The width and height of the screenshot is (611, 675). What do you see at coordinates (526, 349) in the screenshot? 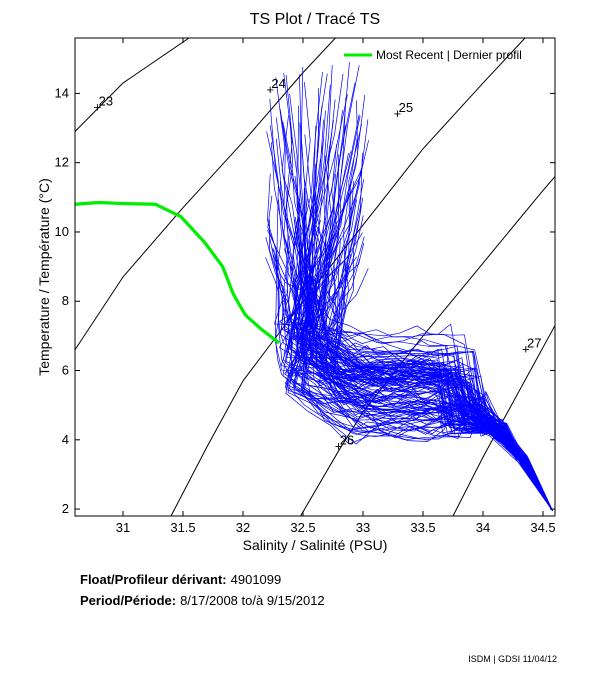
I see `contour-marker-27: +` at bounding box center [526, 349].